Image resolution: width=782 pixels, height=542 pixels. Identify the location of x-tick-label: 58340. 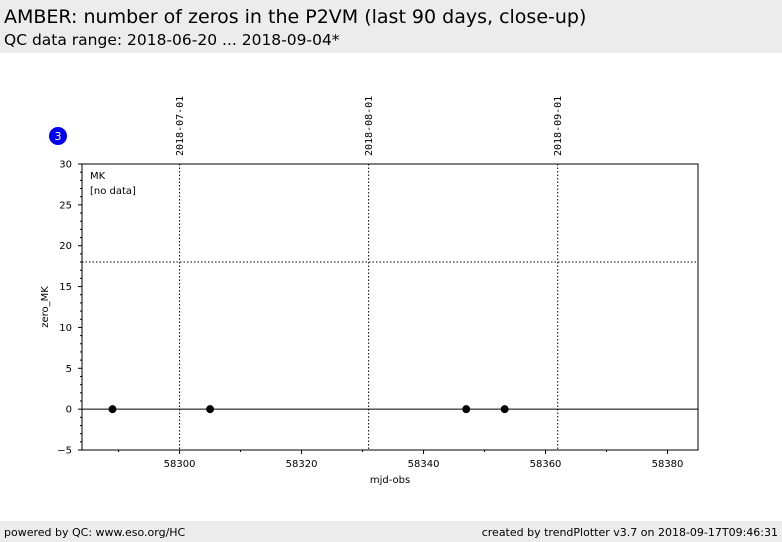
(424, 464).